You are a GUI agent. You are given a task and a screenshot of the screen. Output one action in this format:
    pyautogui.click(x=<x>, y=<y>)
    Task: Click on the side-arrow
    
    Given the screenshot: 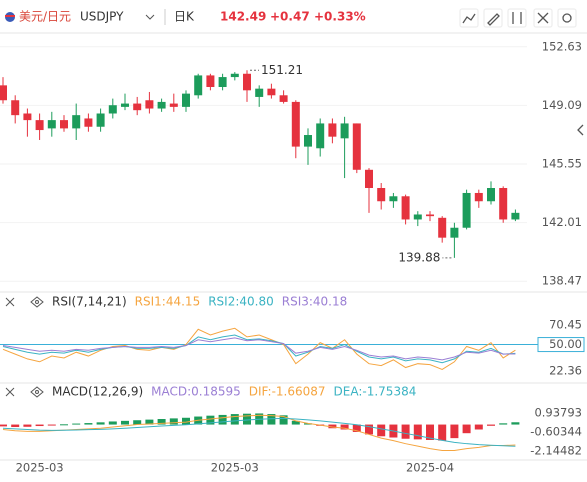 What is the action you would take?
    pyautogui.click(x=580, y=130)
    